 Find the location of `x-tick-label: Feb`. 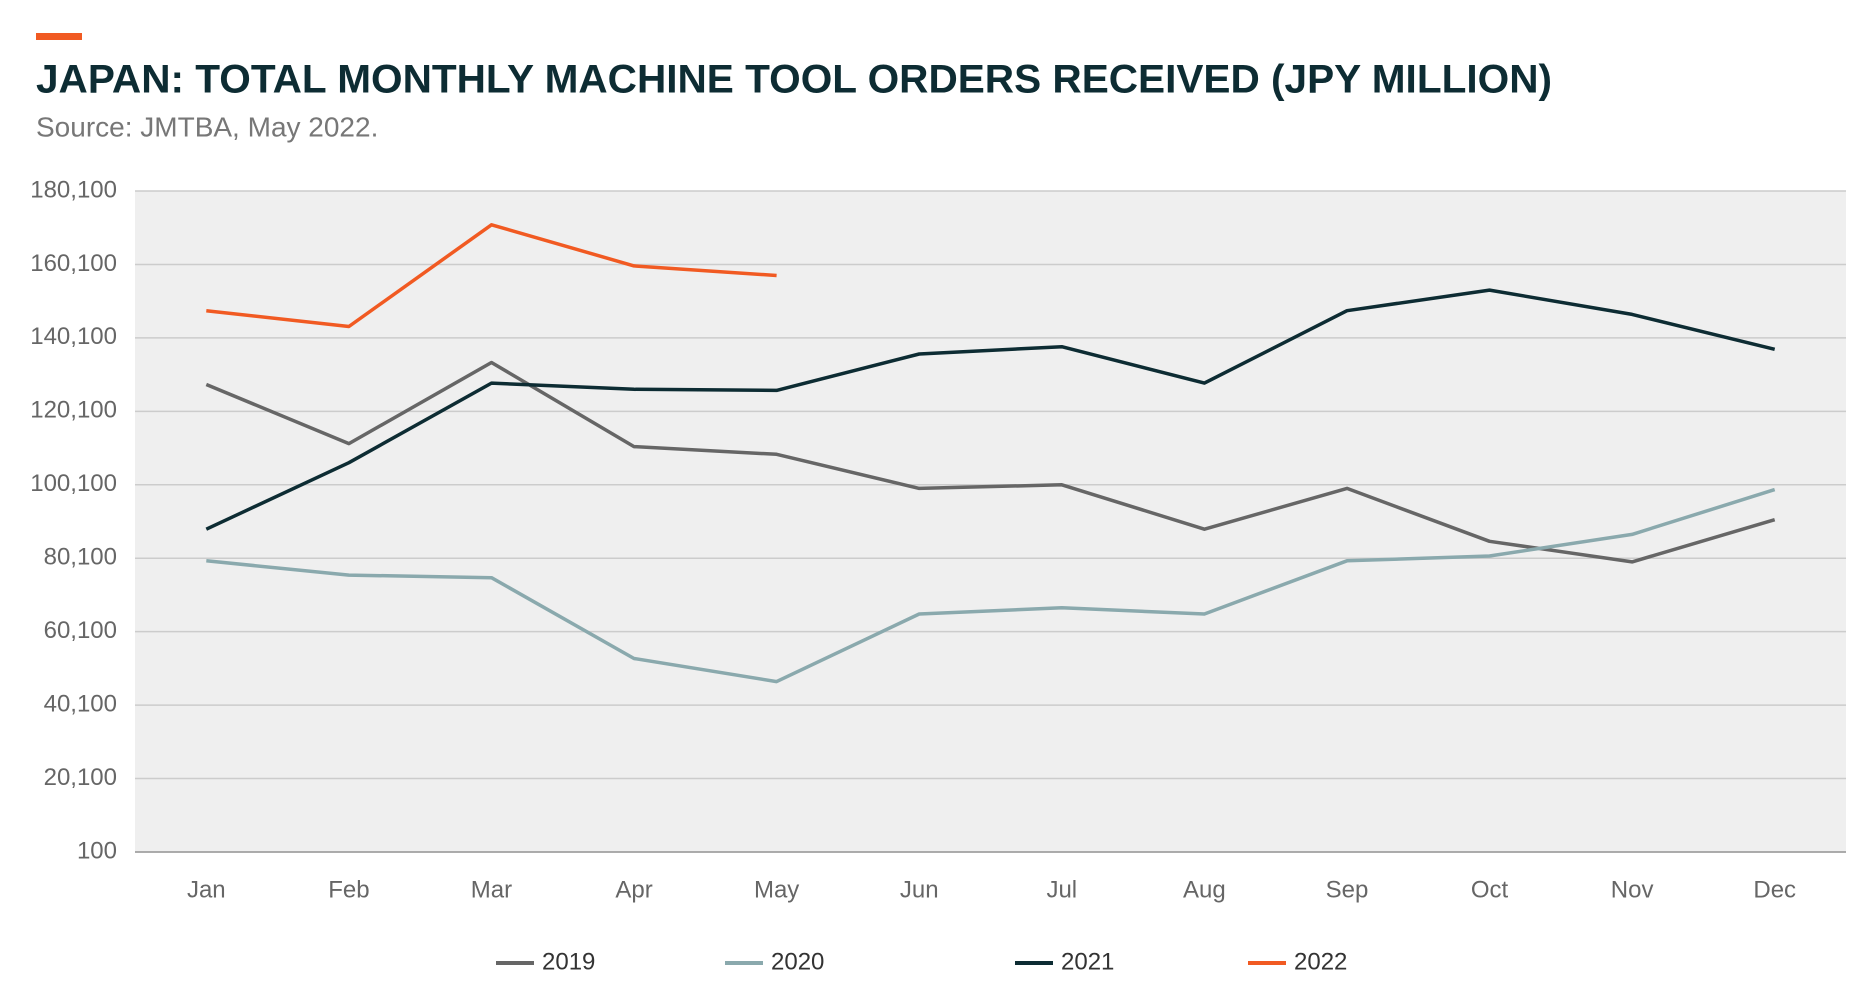

x-tick-label: Feb is located at coordinates (348, 889).